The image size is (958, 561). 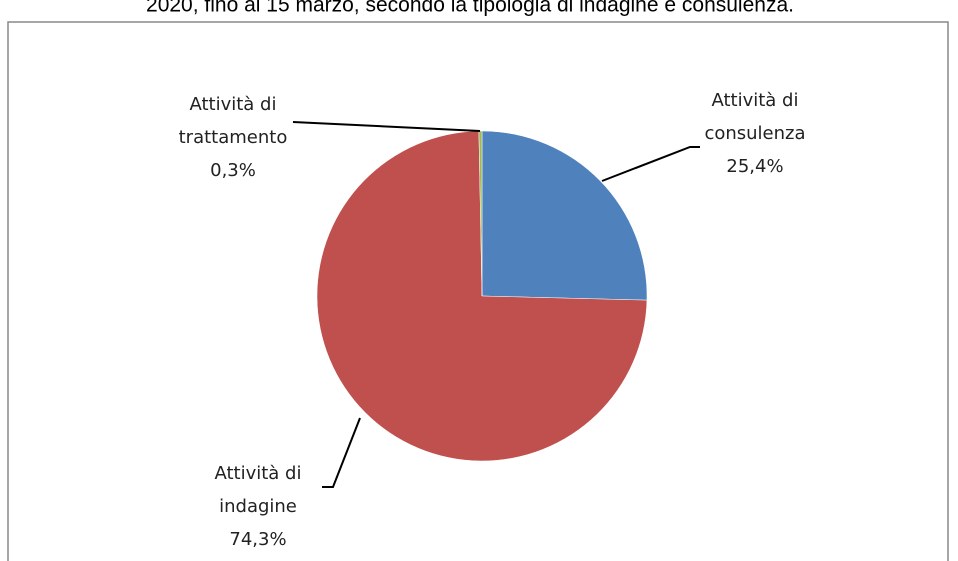 What do you see at coordinates (754, 166) in the screenshot?
I see `value-label: 25,4%` at bounding box center [754, 166].